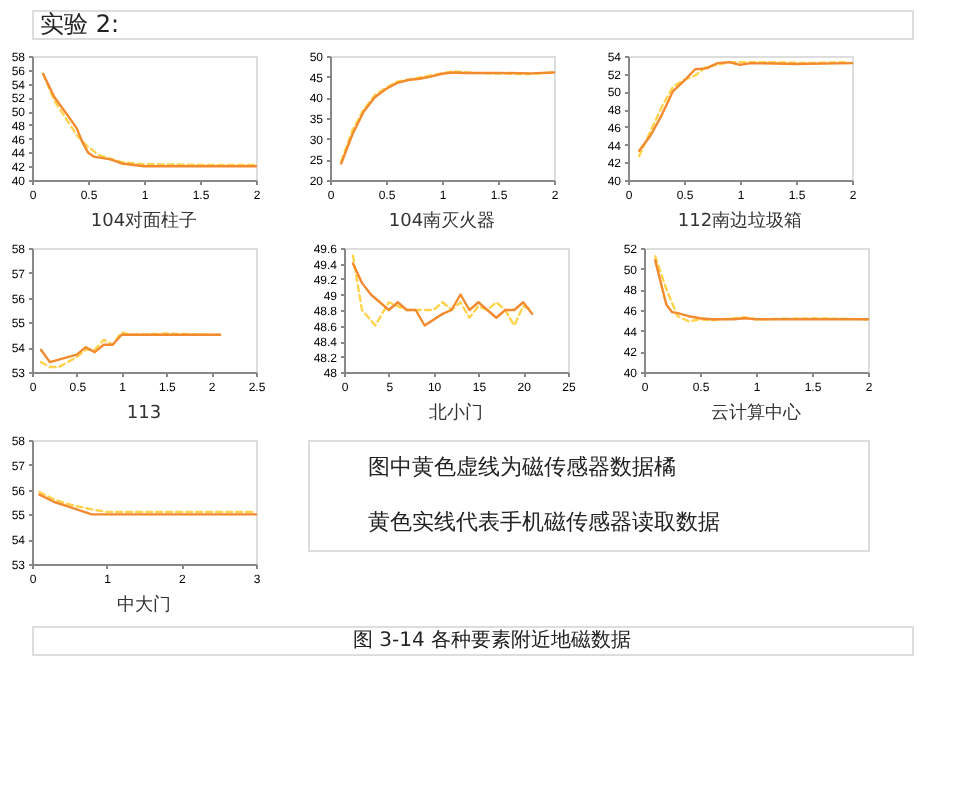  What do you see at coordinates (756, 413) in the screenshot?
I see `text: 云计算中心` at bounding box center [756, 413].